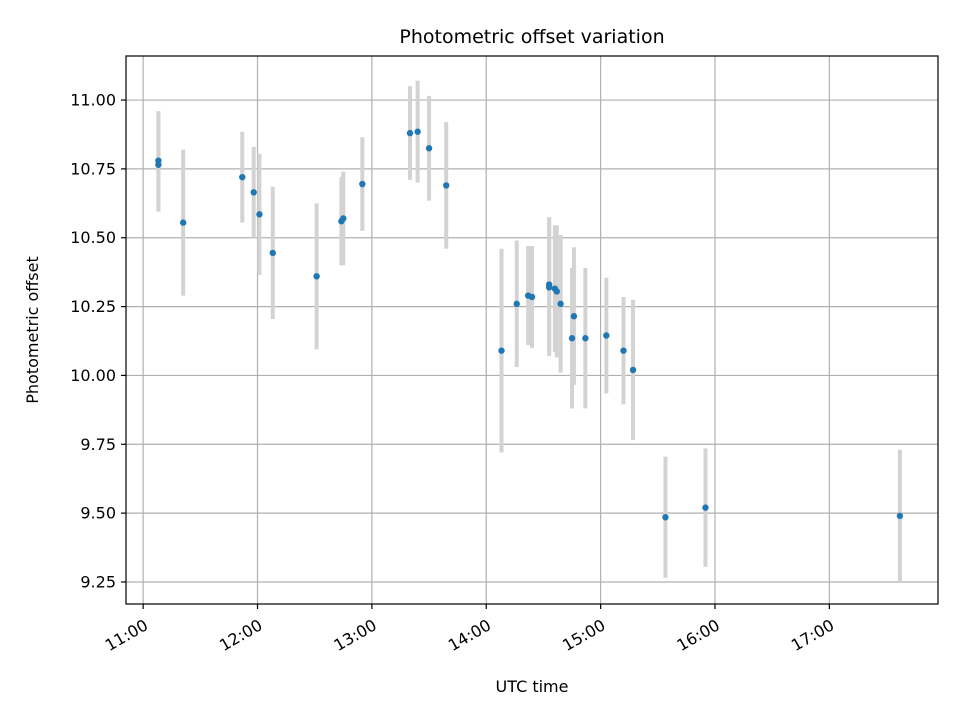 This screenshot has height=720, width=960. What do you see at coordinates (93, 237) in the screenshot?
I see `y-tick-label: 10.50` at bounding box center [93, 237].